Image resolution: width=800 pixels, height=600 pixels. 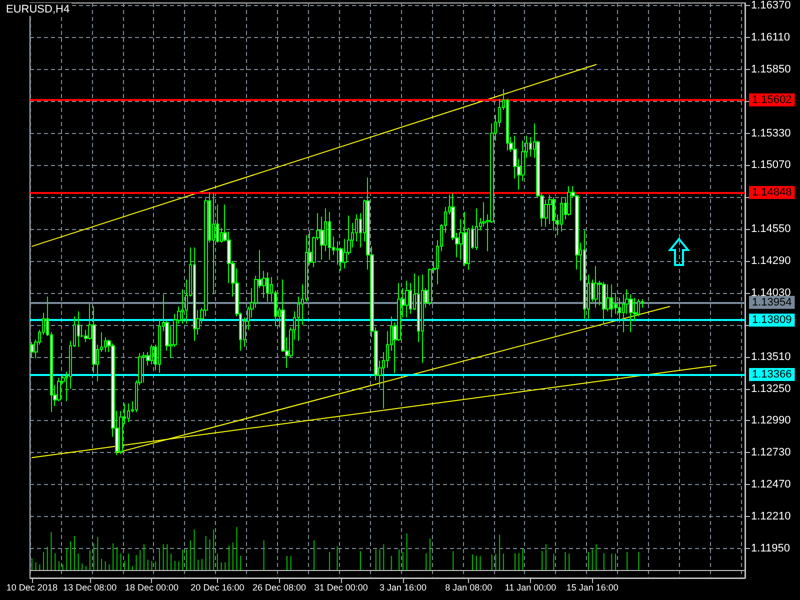 I want to click on x-tick-label: 18 Dec 00:00, so click(x=151, y=587).